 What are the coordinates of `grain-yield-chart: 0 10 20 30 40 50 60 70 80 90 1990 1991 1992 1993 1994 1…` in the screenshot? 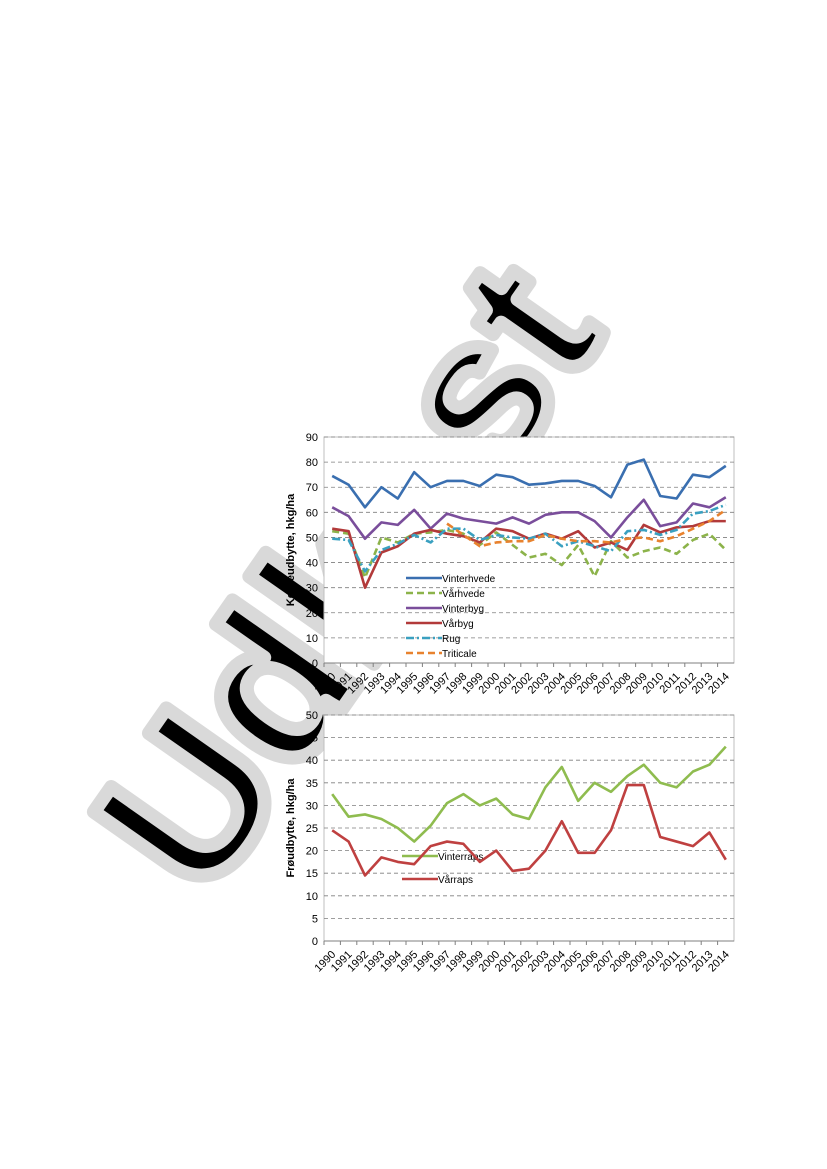 It's located at (510, 565).